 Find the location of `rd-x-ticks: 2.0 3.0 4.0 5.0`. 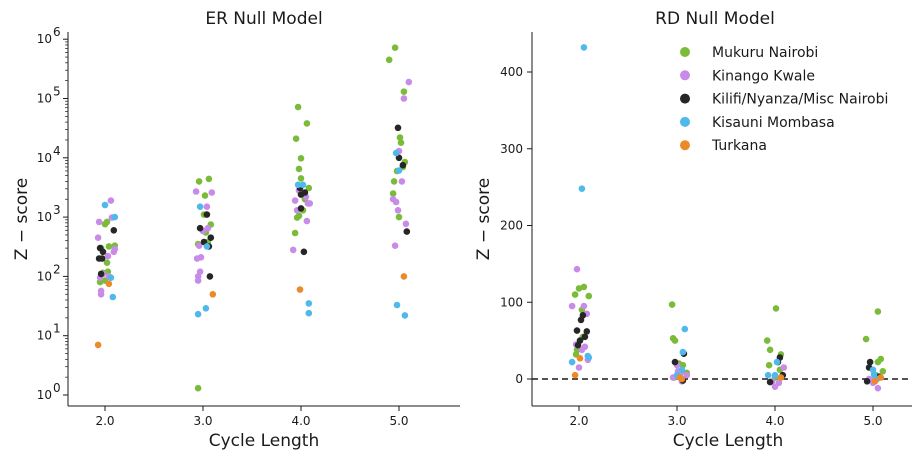

rd-x-ticks: 2.0 3.0 4.0 5.0 is located at coordinates (726, 417).